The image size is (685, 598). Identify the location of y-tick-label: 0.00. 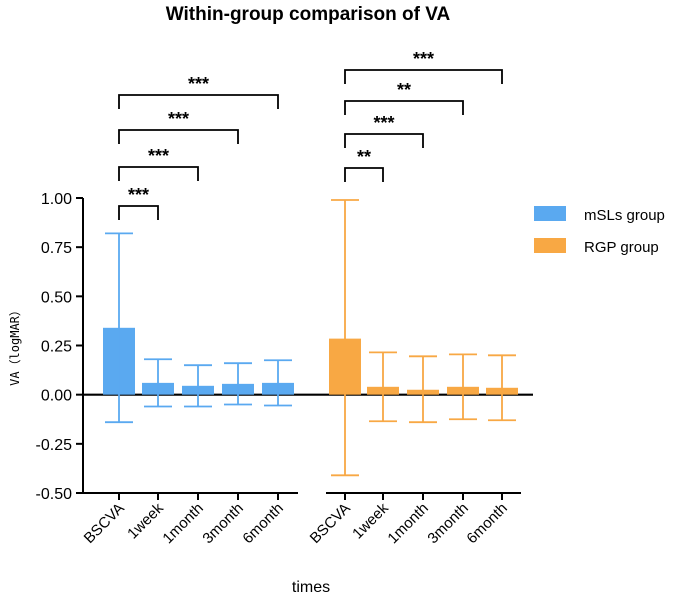
(56, 396).